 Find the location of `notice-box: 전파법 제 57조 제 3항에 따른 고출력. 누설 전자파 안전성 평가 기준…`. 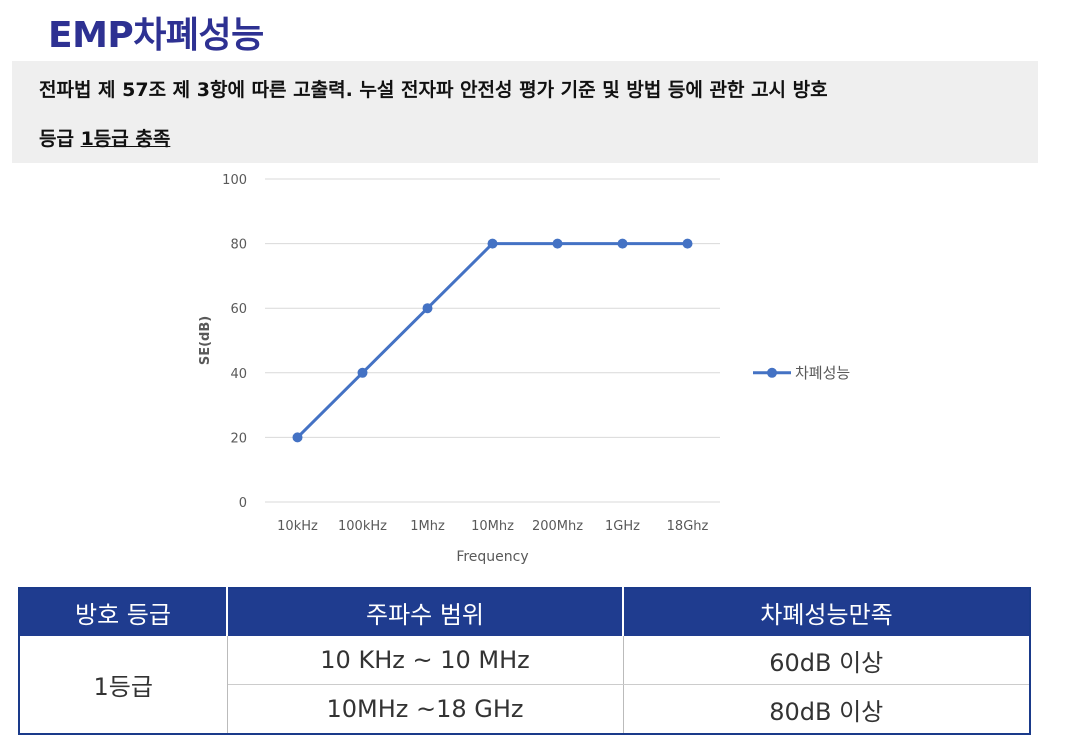

notice-box: 전파법 제 57조 제 3항에 따른 고출력. 누설 전자파 안전성 평가 기준… is located at coordinates (525, 112).